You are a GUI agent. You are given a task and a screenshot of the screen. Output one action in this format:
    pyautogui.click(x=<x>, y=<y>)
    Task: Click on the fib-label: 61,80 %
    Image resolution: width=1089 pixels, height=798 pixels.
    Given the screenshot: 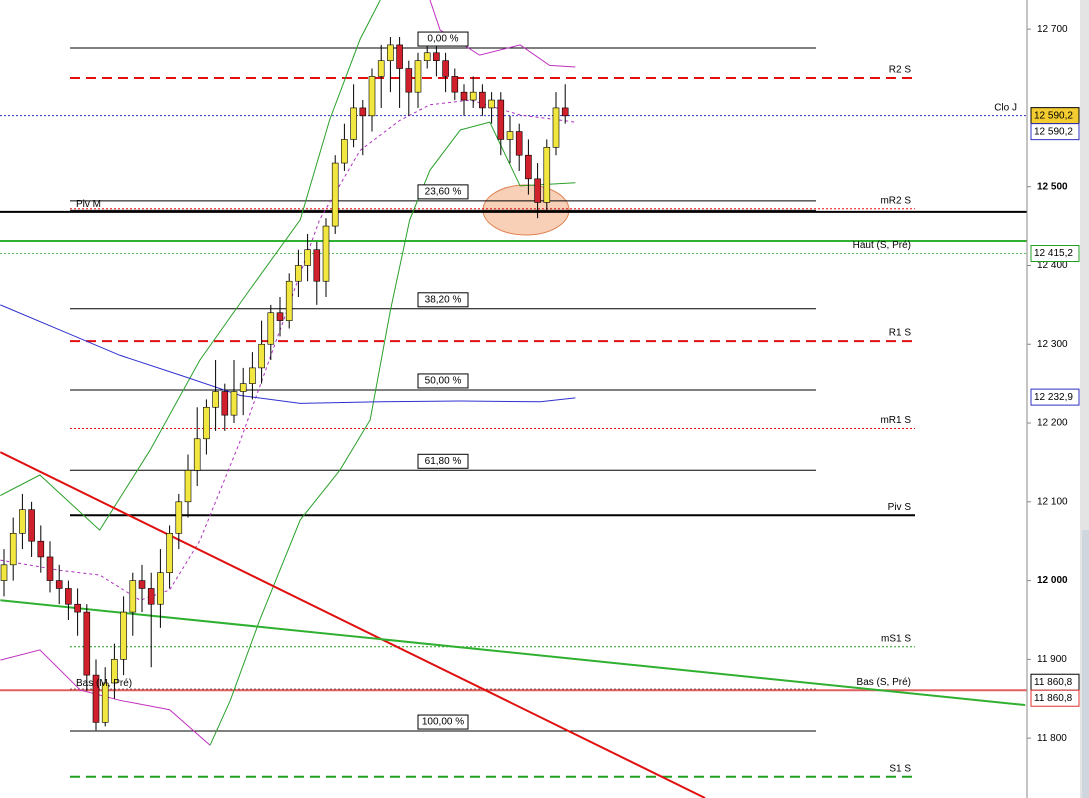 What is the action you would take?
    pyautogui.click(x=443, y=461)
    